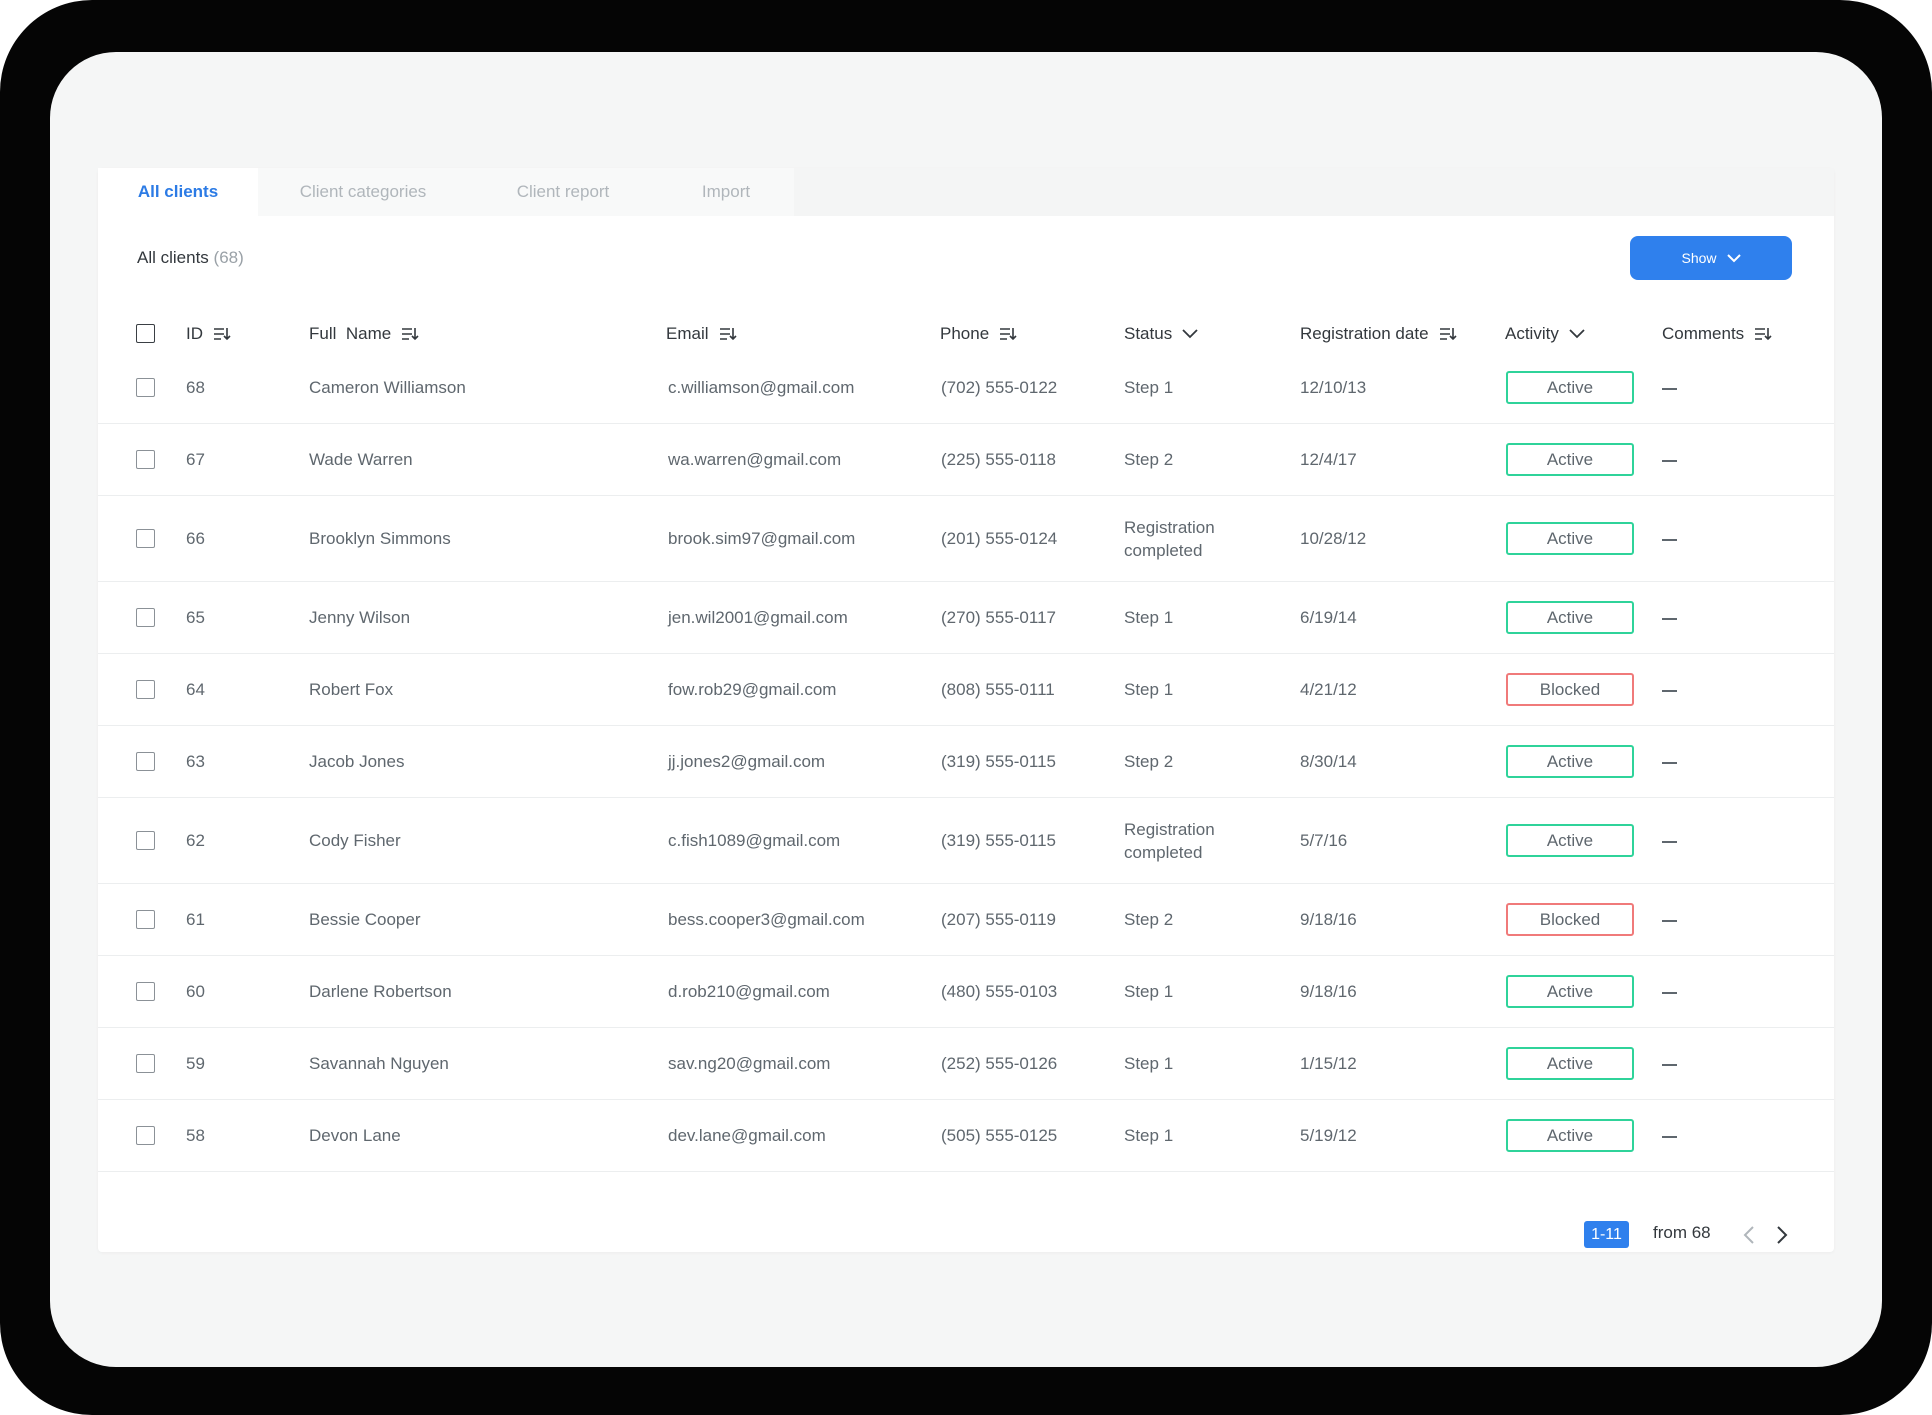 The width and height of the screenshot is (1932, 1415). What do you see at coordinates (379, 1063) in the screenshot?
I see `cell-full-name: Savannah Nguyen` at bounding box center [379, 1063].